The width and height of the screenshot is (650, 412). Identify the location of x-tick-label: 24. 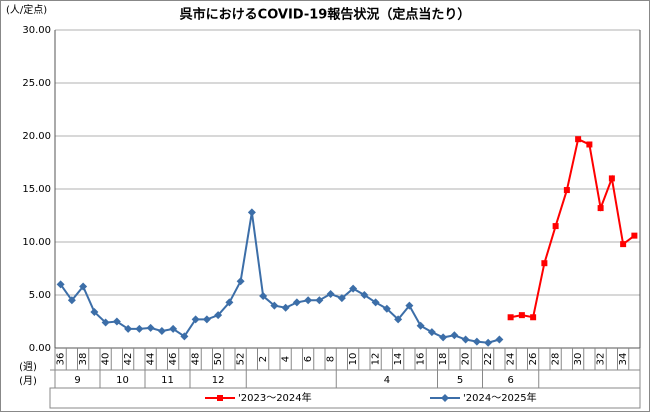
(511, 359).